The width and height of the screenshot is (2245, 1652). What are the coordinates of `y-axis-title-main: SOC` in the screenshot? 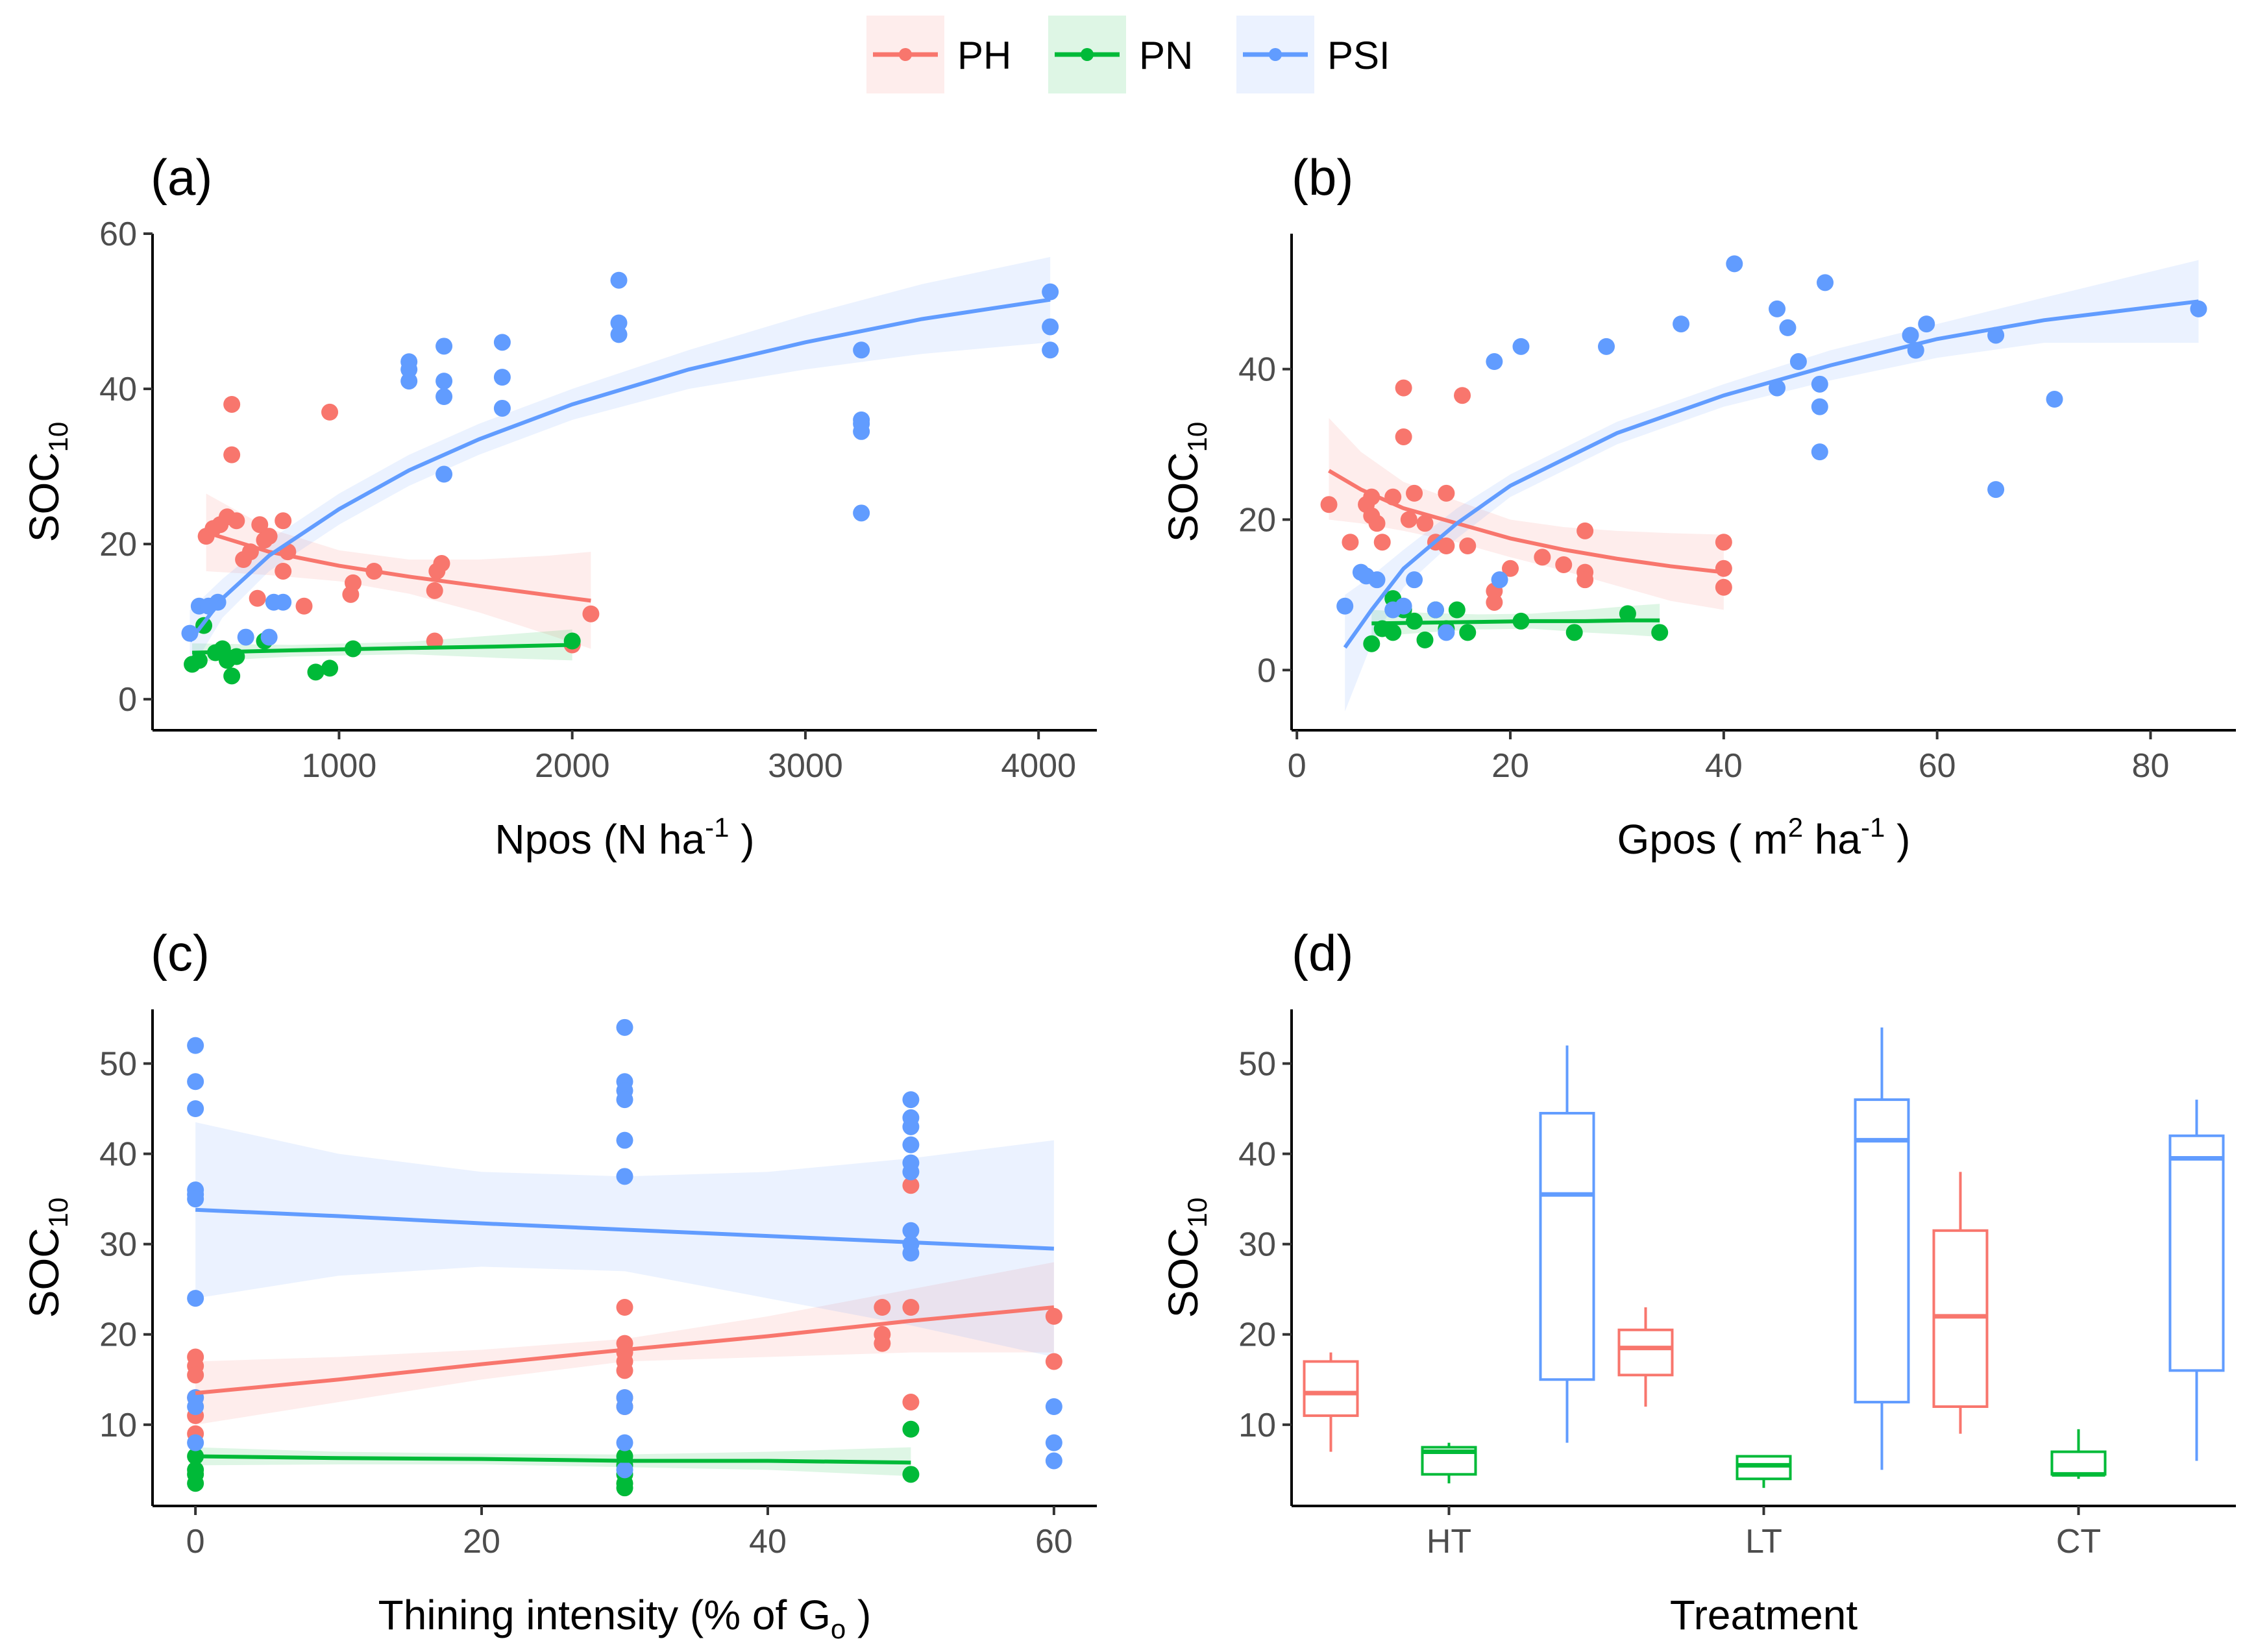 It's located at (1183, 497).